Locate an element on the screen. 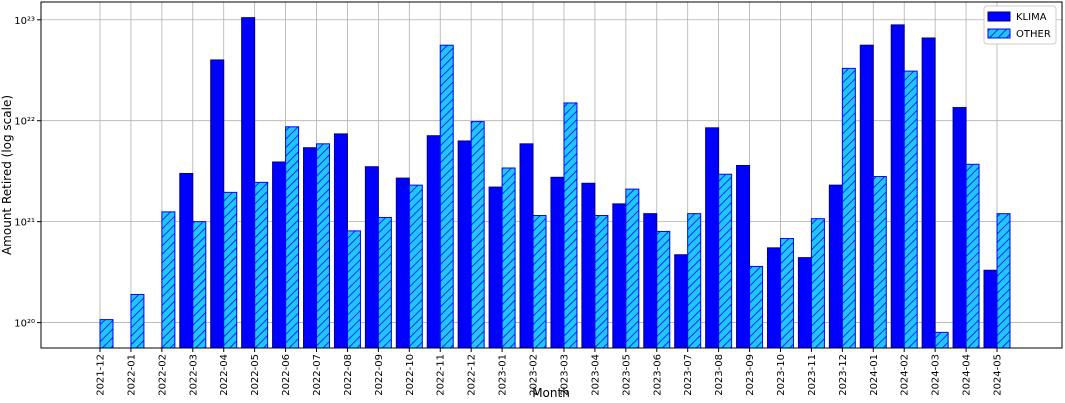 The image size is (1065, 403). x-tick-label: 2023-02 is located at coordinates (534, 375).